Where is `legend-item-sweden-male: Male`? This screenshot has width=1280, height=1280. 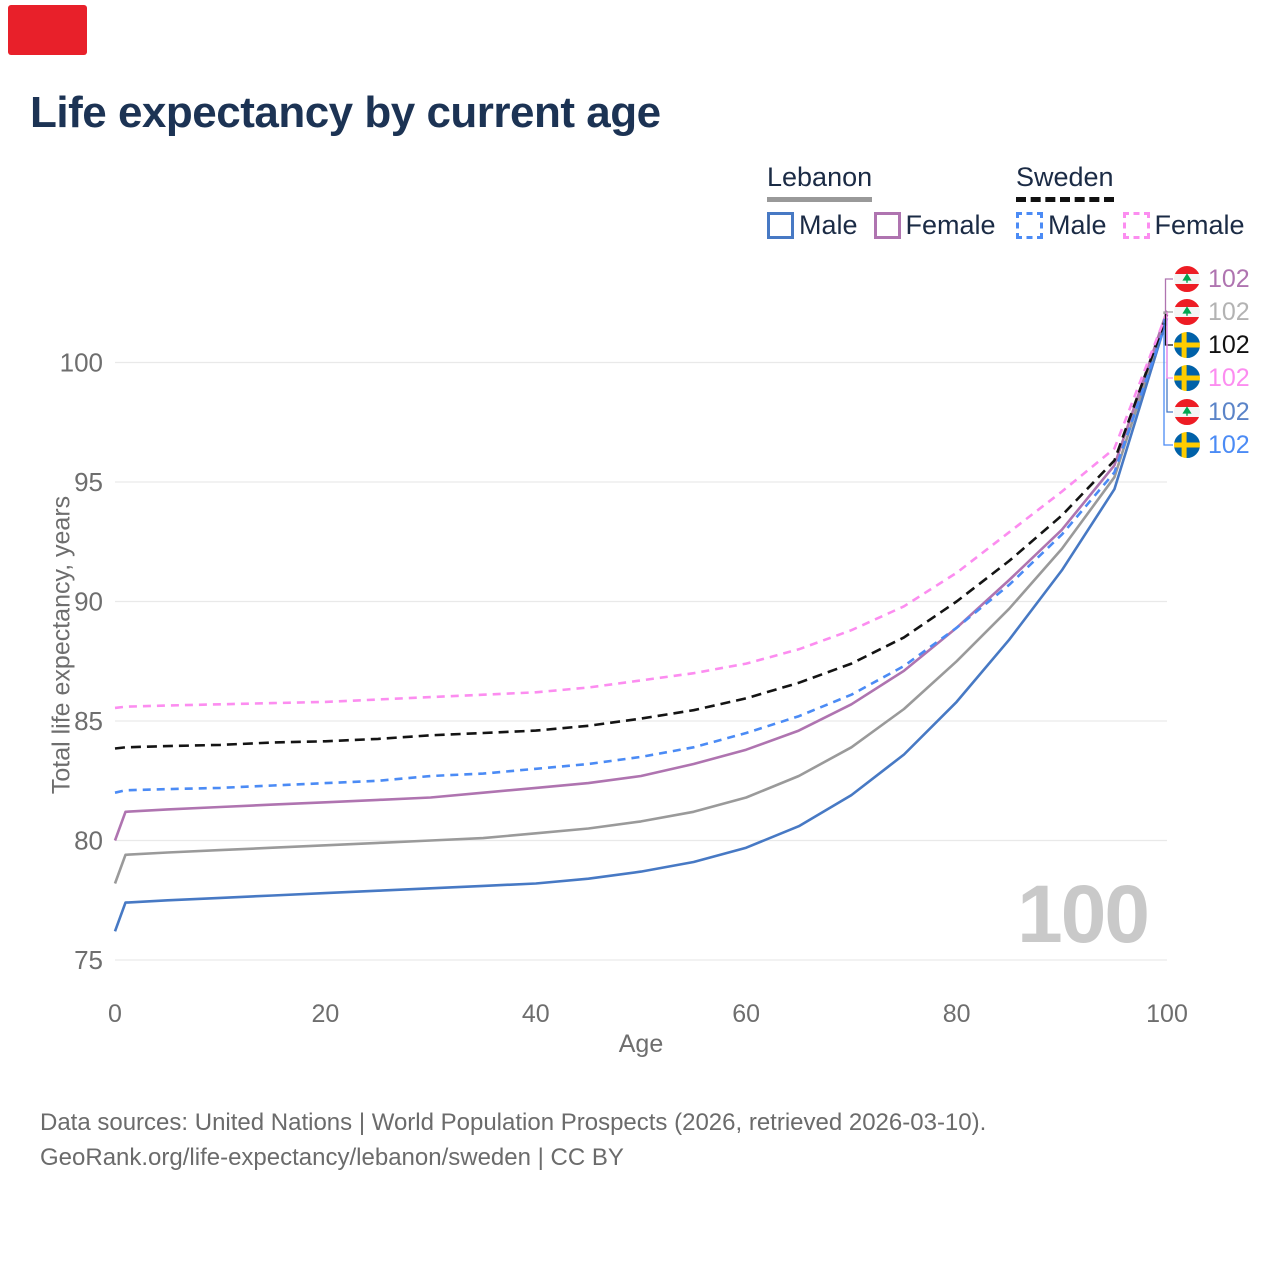 legend-item-sweden-male: Male is located at coordinates (1061, 225).